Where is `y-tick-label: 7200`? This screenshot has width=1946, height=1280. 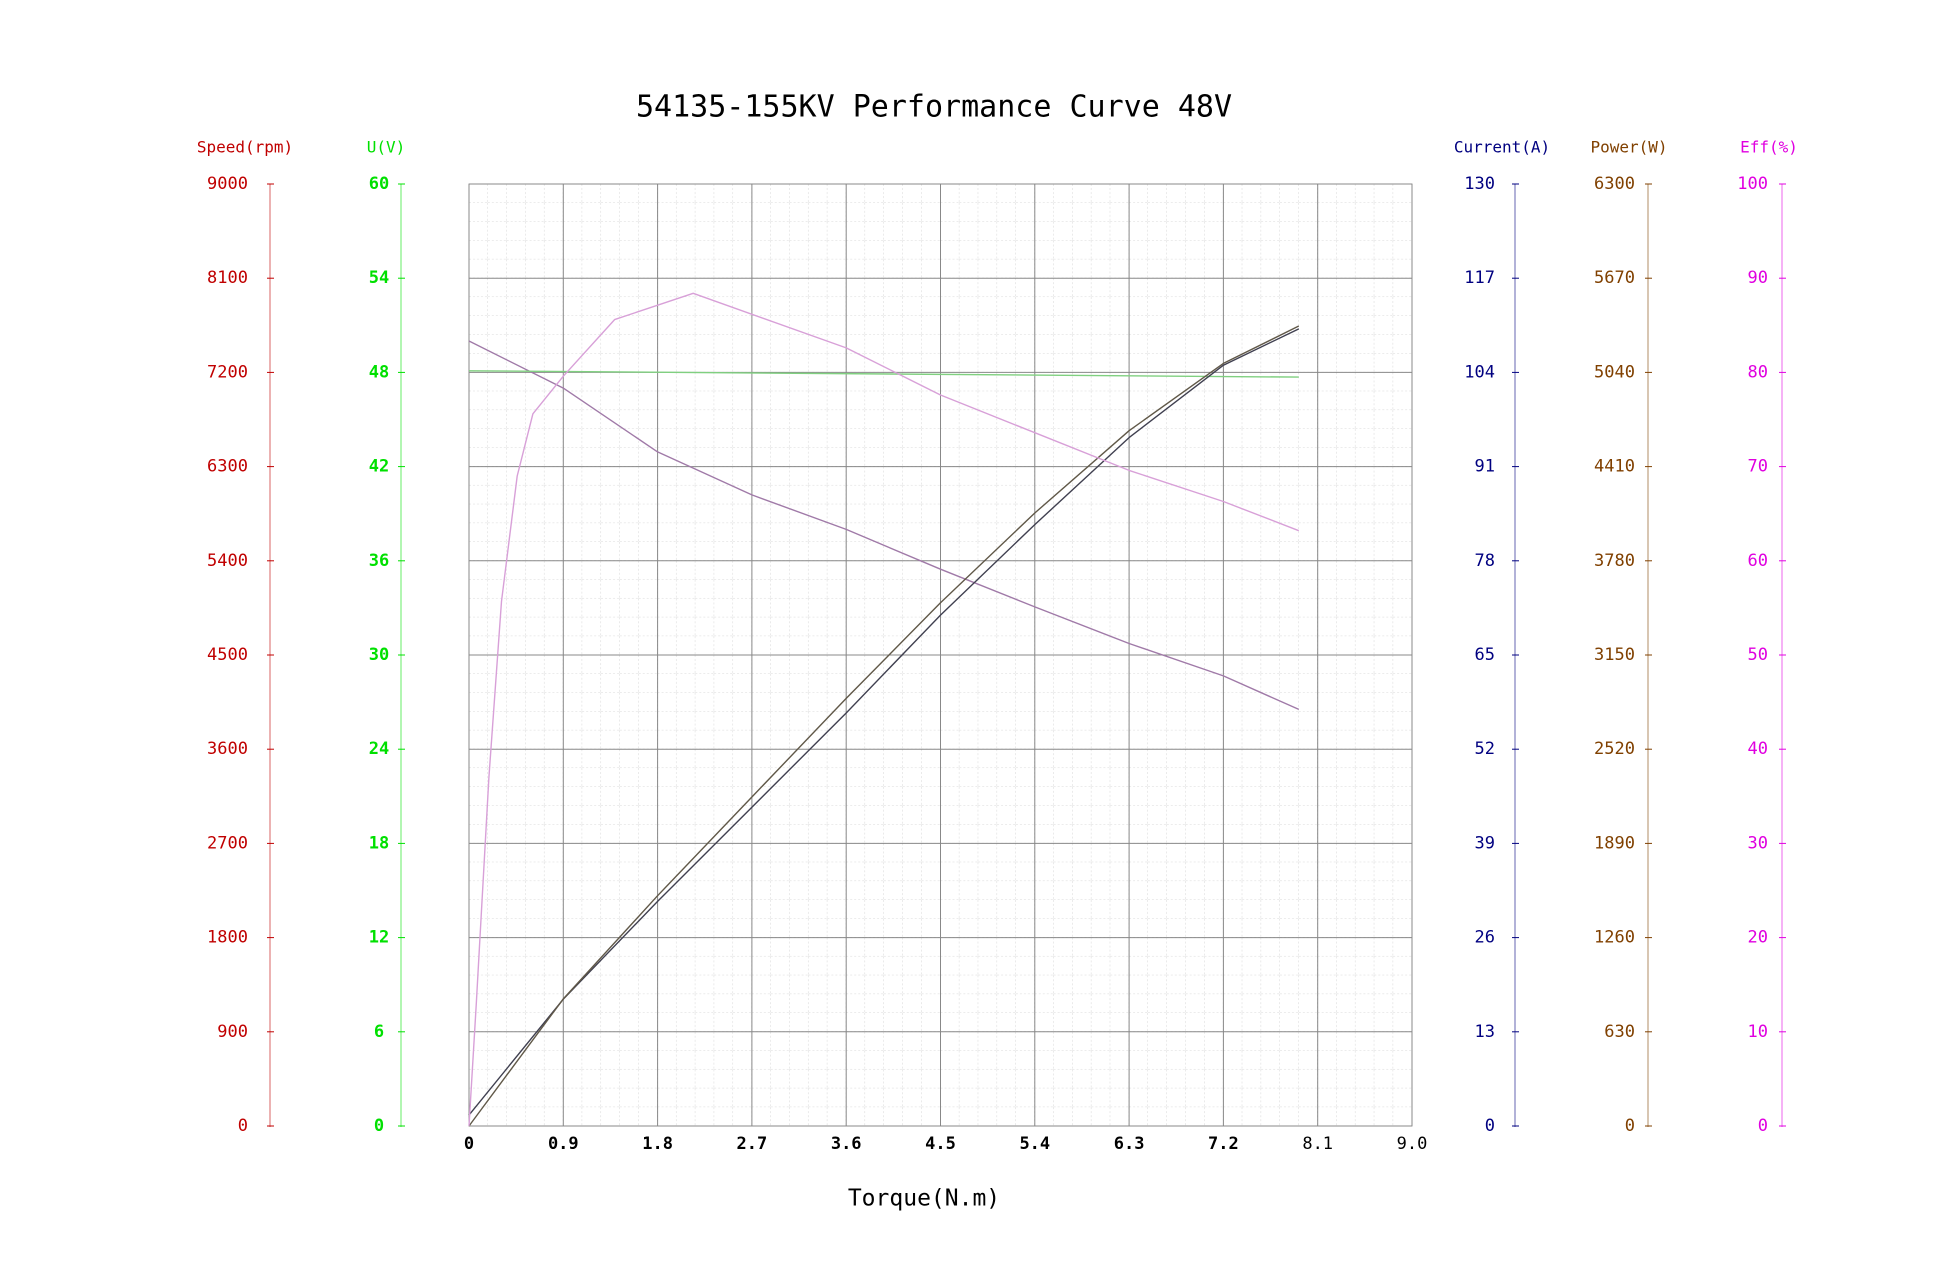
y-tick-label: 7200 is located at coordinates (227, 372).